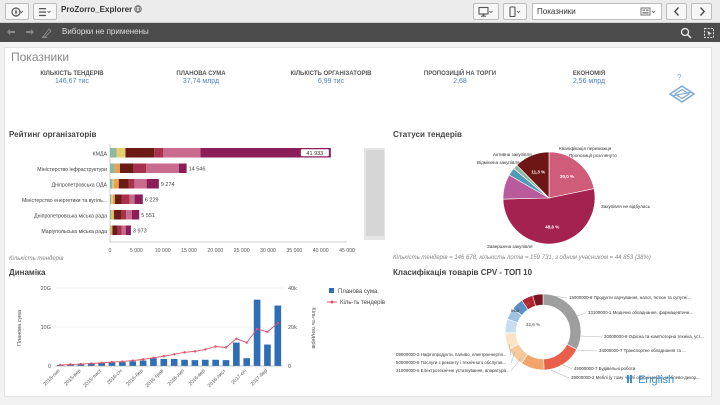 This screenshot has height=405, width=720. I want to click on english-language-link: English, so click(650, 380).